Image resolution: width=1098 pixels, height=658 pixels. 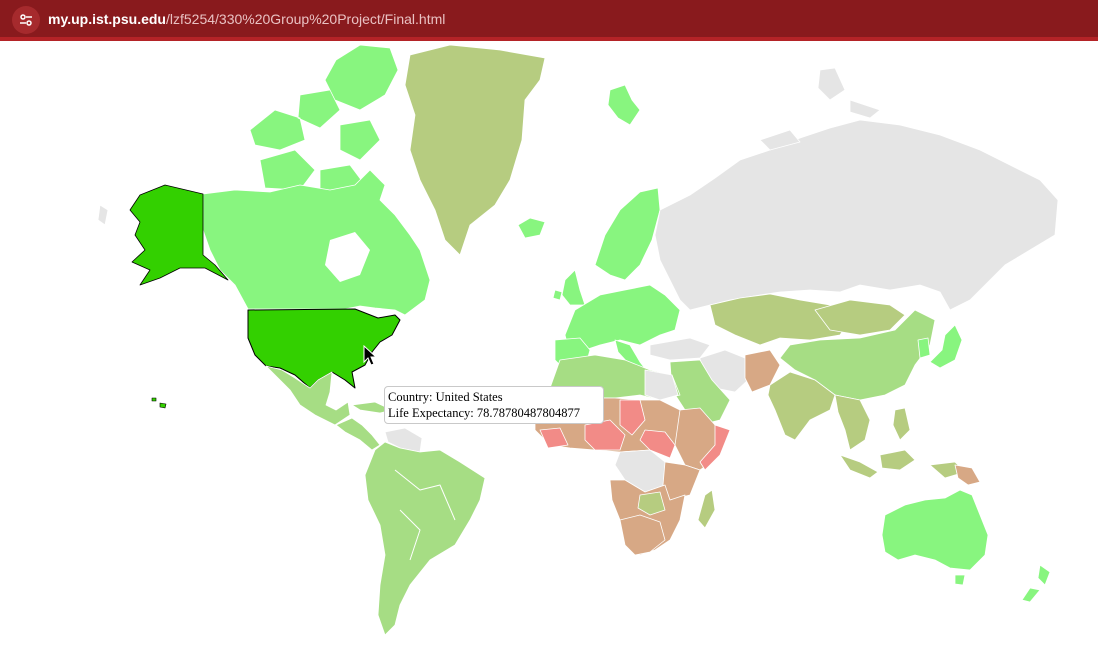 What do you see at coordinates (967, 475) in the screenshot?
I see `country-papua-new-guinea` at bounding box center [967, 475].